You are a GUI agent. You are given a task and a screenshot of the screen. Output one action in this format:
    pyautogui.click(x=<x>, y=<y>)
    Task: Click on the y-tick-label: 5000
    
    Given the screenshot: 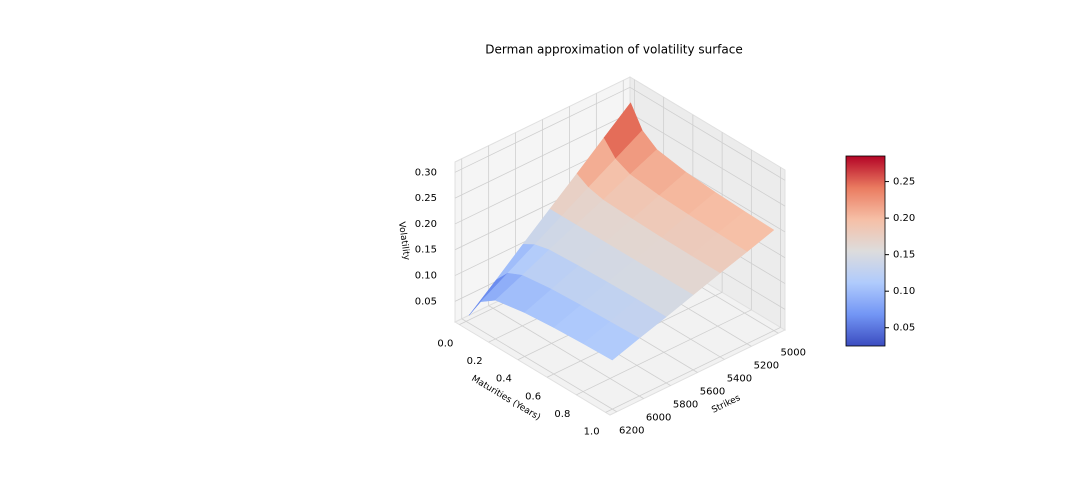 What is the action you would take?
    pyautogui.click(x=793, y=352)
    